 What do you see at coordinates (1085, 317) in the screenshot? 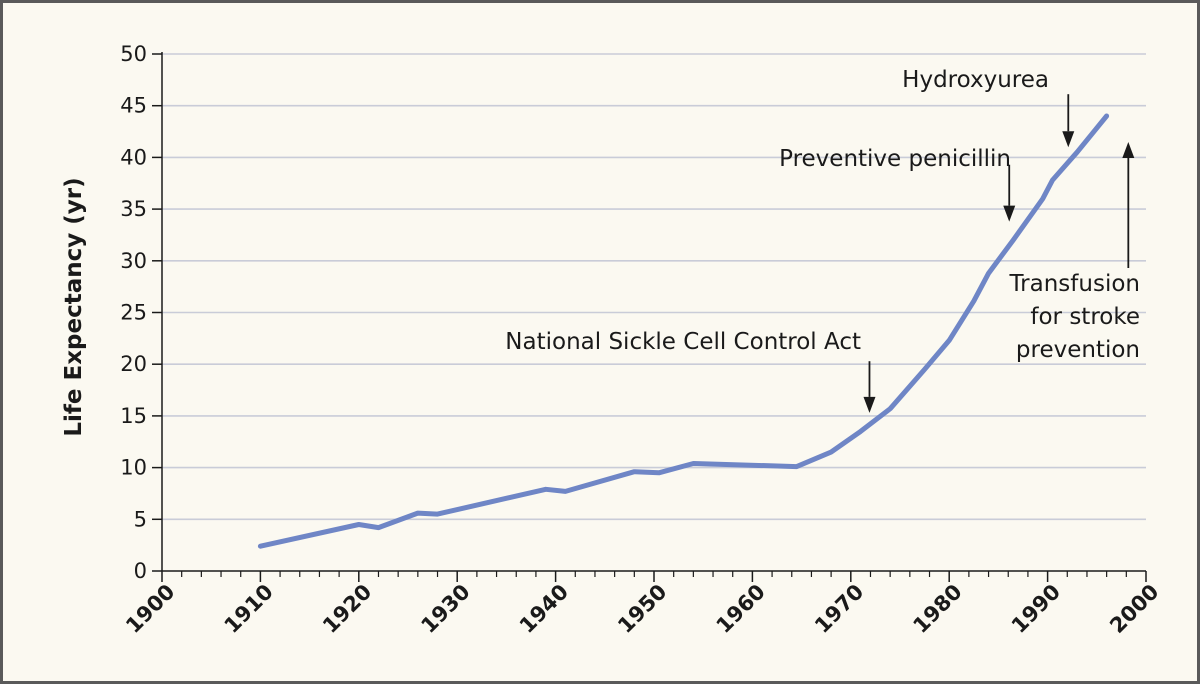
I see `annotation-label: for stroke` at bounding box center [1085, 317].